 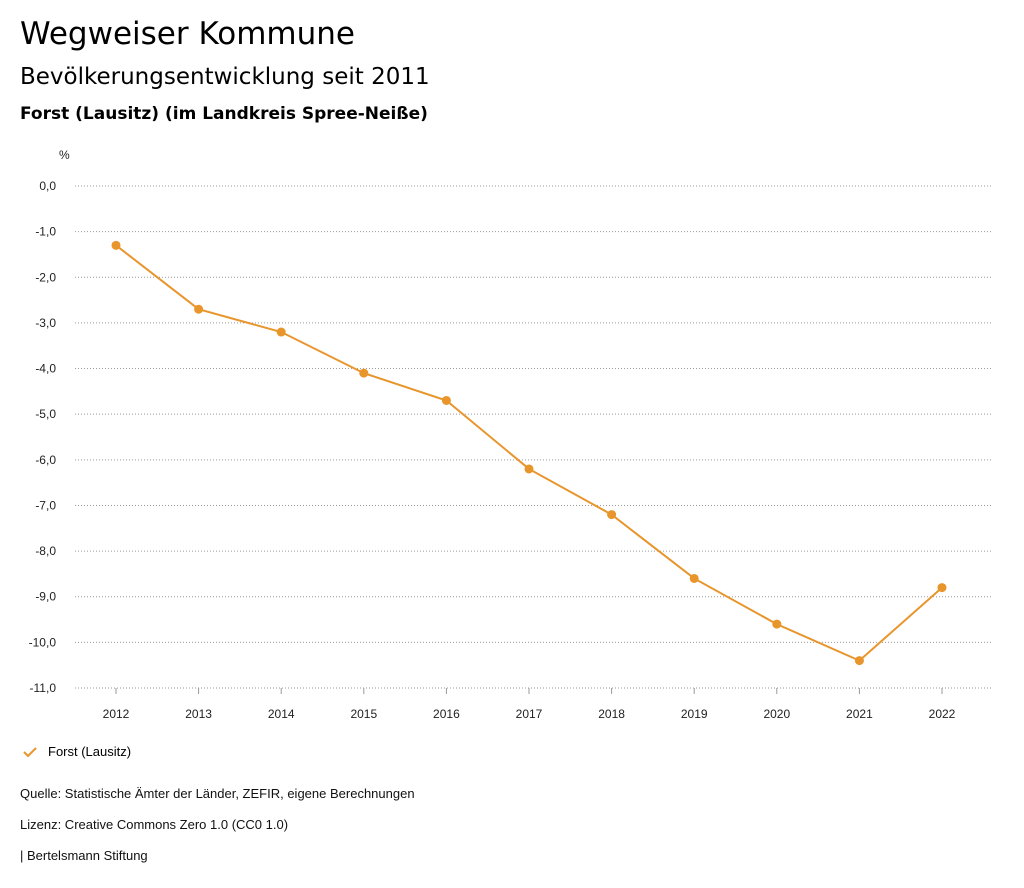 I want to click on y-tick-label: -8,0, so click(x=45, y=551).